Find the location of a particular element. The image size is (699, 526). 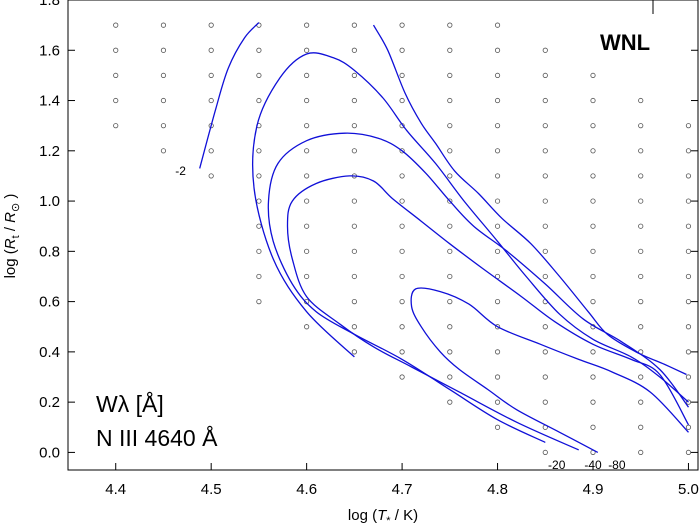

y-axis-title: log (Rt / R⊙ ) is located at coordinates (12, 236).